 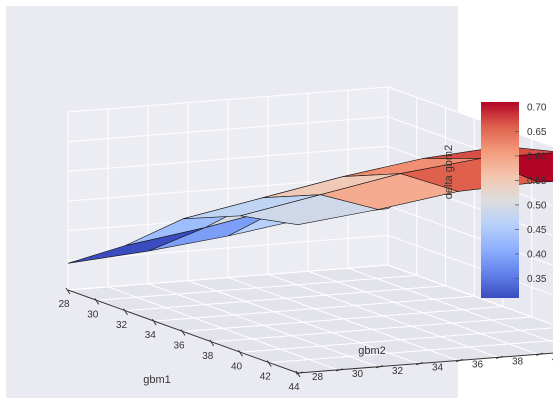 I want to click on colorbar-tick-label: 0.45, so click(x=537, y=230).